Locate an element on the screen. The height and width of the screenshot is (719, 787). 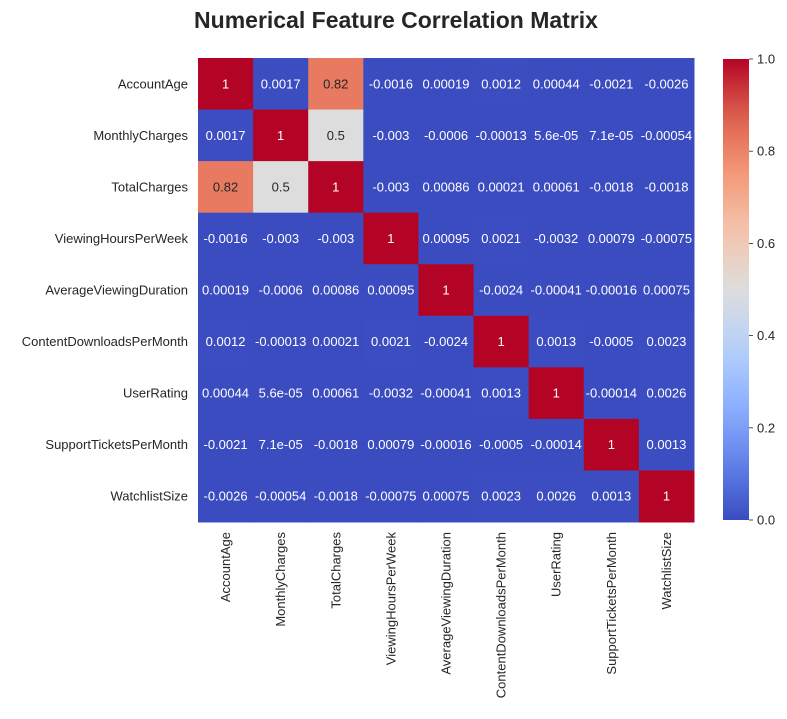
cell-annotation: 0.00079 is located at coordinates (390, 444).